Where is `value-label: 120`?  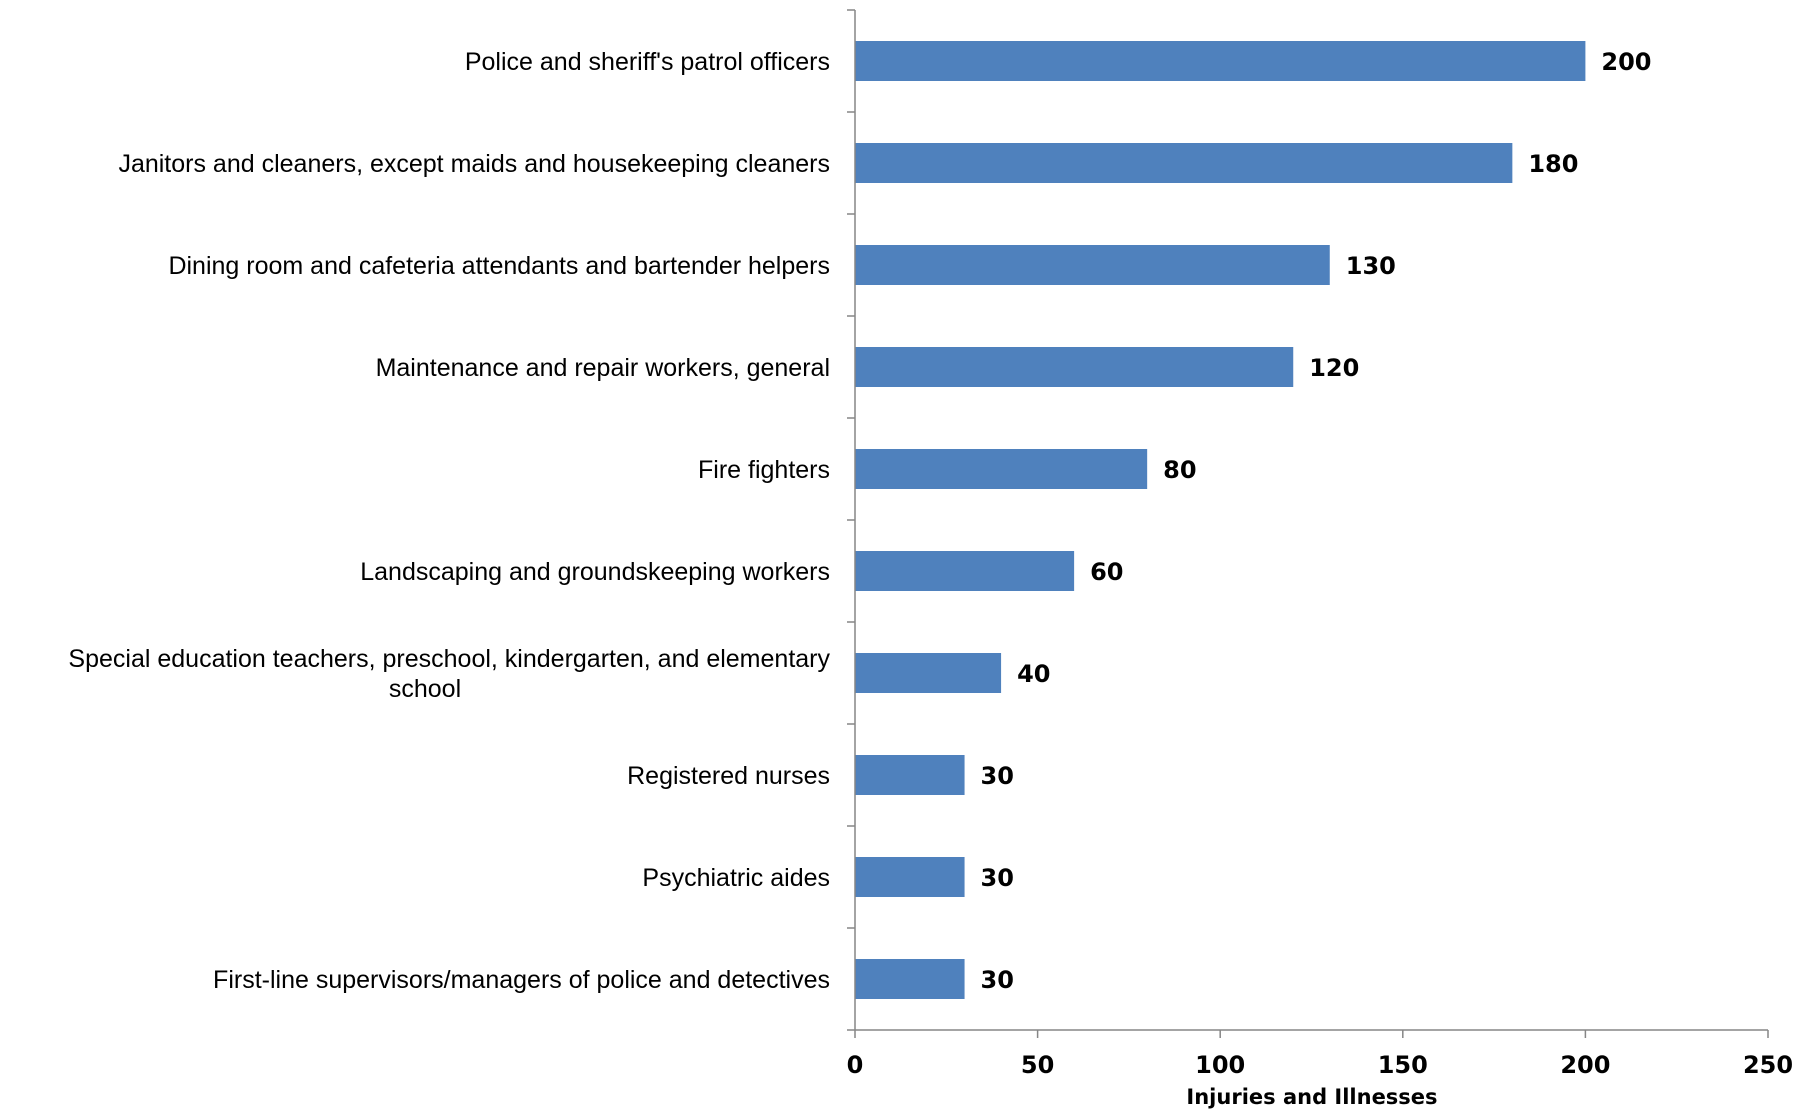
value-label: 120 is located at coordinates (1334, 368).